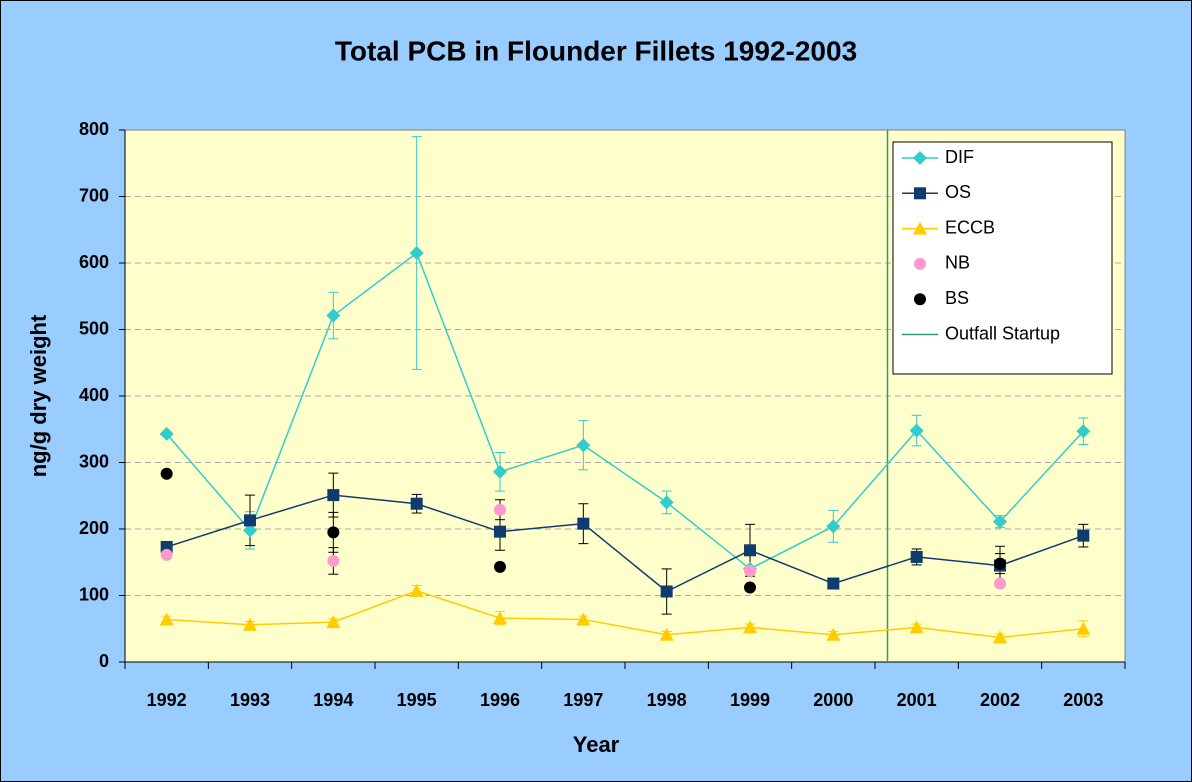  I want to click on legend-box, so click(1002, 258).